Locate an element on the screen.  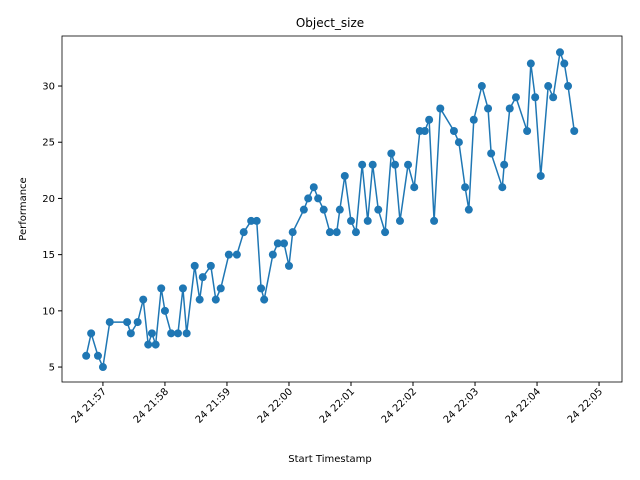
x-tick-label: 24 22:01 is located at coordinates (337, 405).